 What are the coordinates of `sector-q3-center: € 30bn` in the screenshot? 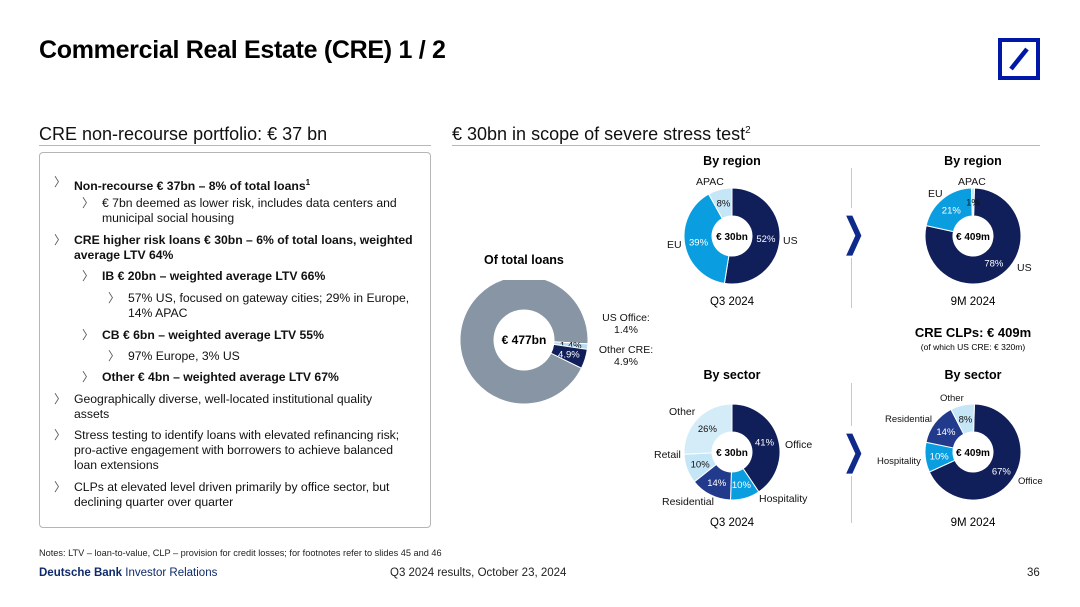 It's located at (732, 453).